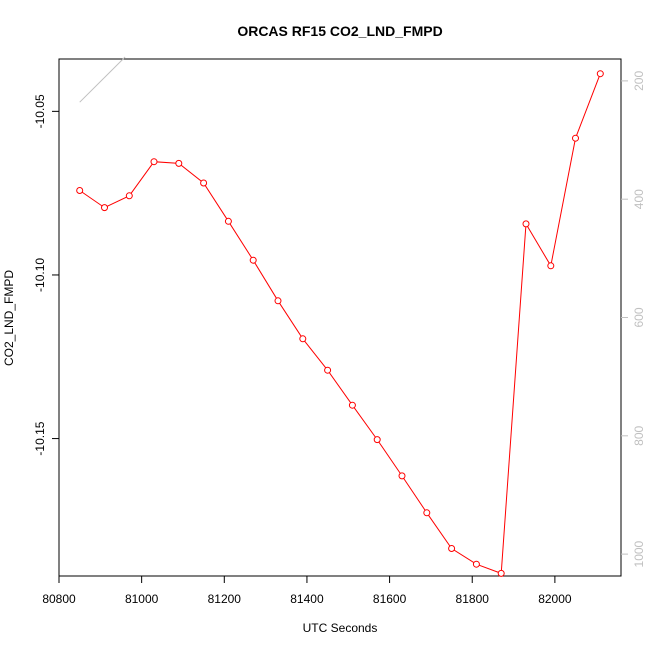 The image size is (650, 650). What do you see at coordinates (307, 591) in the screenshot?
I see `x-axis: 80800 81000 81200 81400 81600 81800 82000` at bounding box center [307, 591].